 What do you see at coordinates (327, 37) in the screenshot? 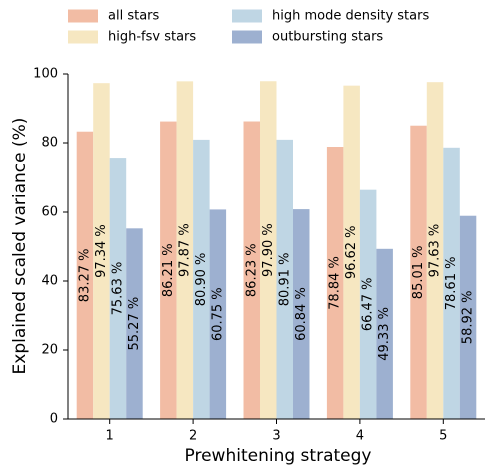
I see `legend-label: outbursting stars` at bounding box center [327, 37].